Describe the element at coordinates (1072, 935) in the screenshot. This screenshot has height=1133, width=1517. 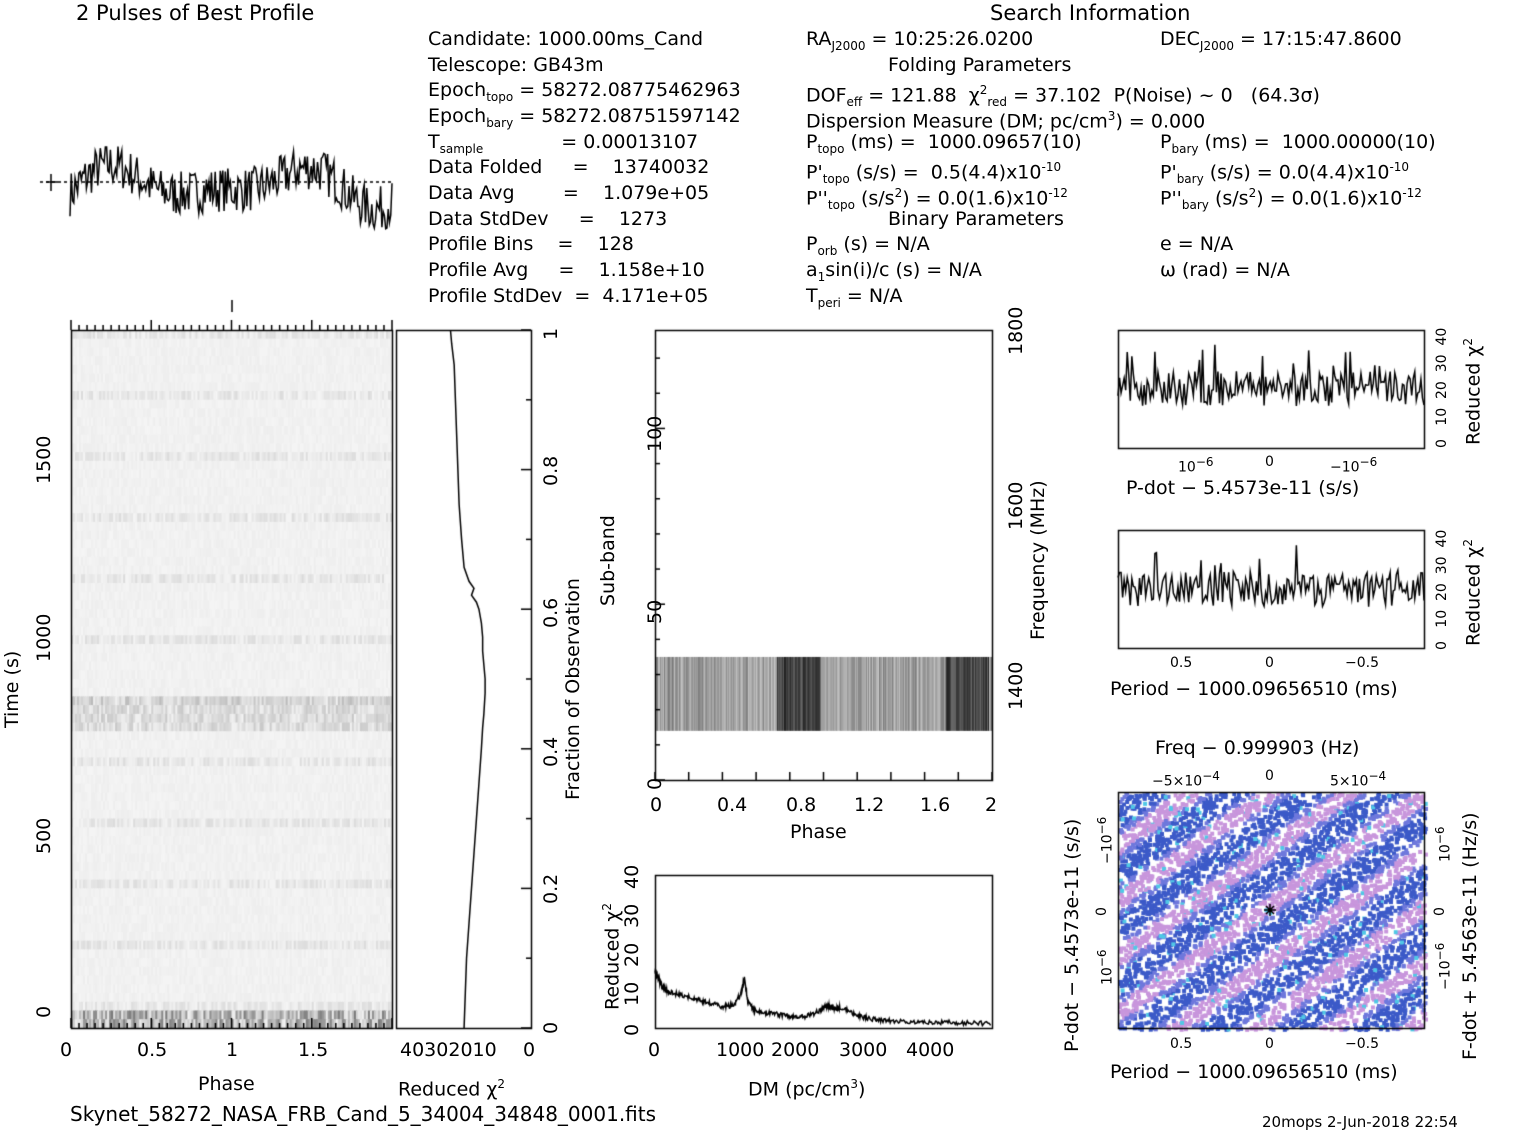
I see `ppd-ylabel: P-dot − 5.4573e-11 (s/s)` at that location.